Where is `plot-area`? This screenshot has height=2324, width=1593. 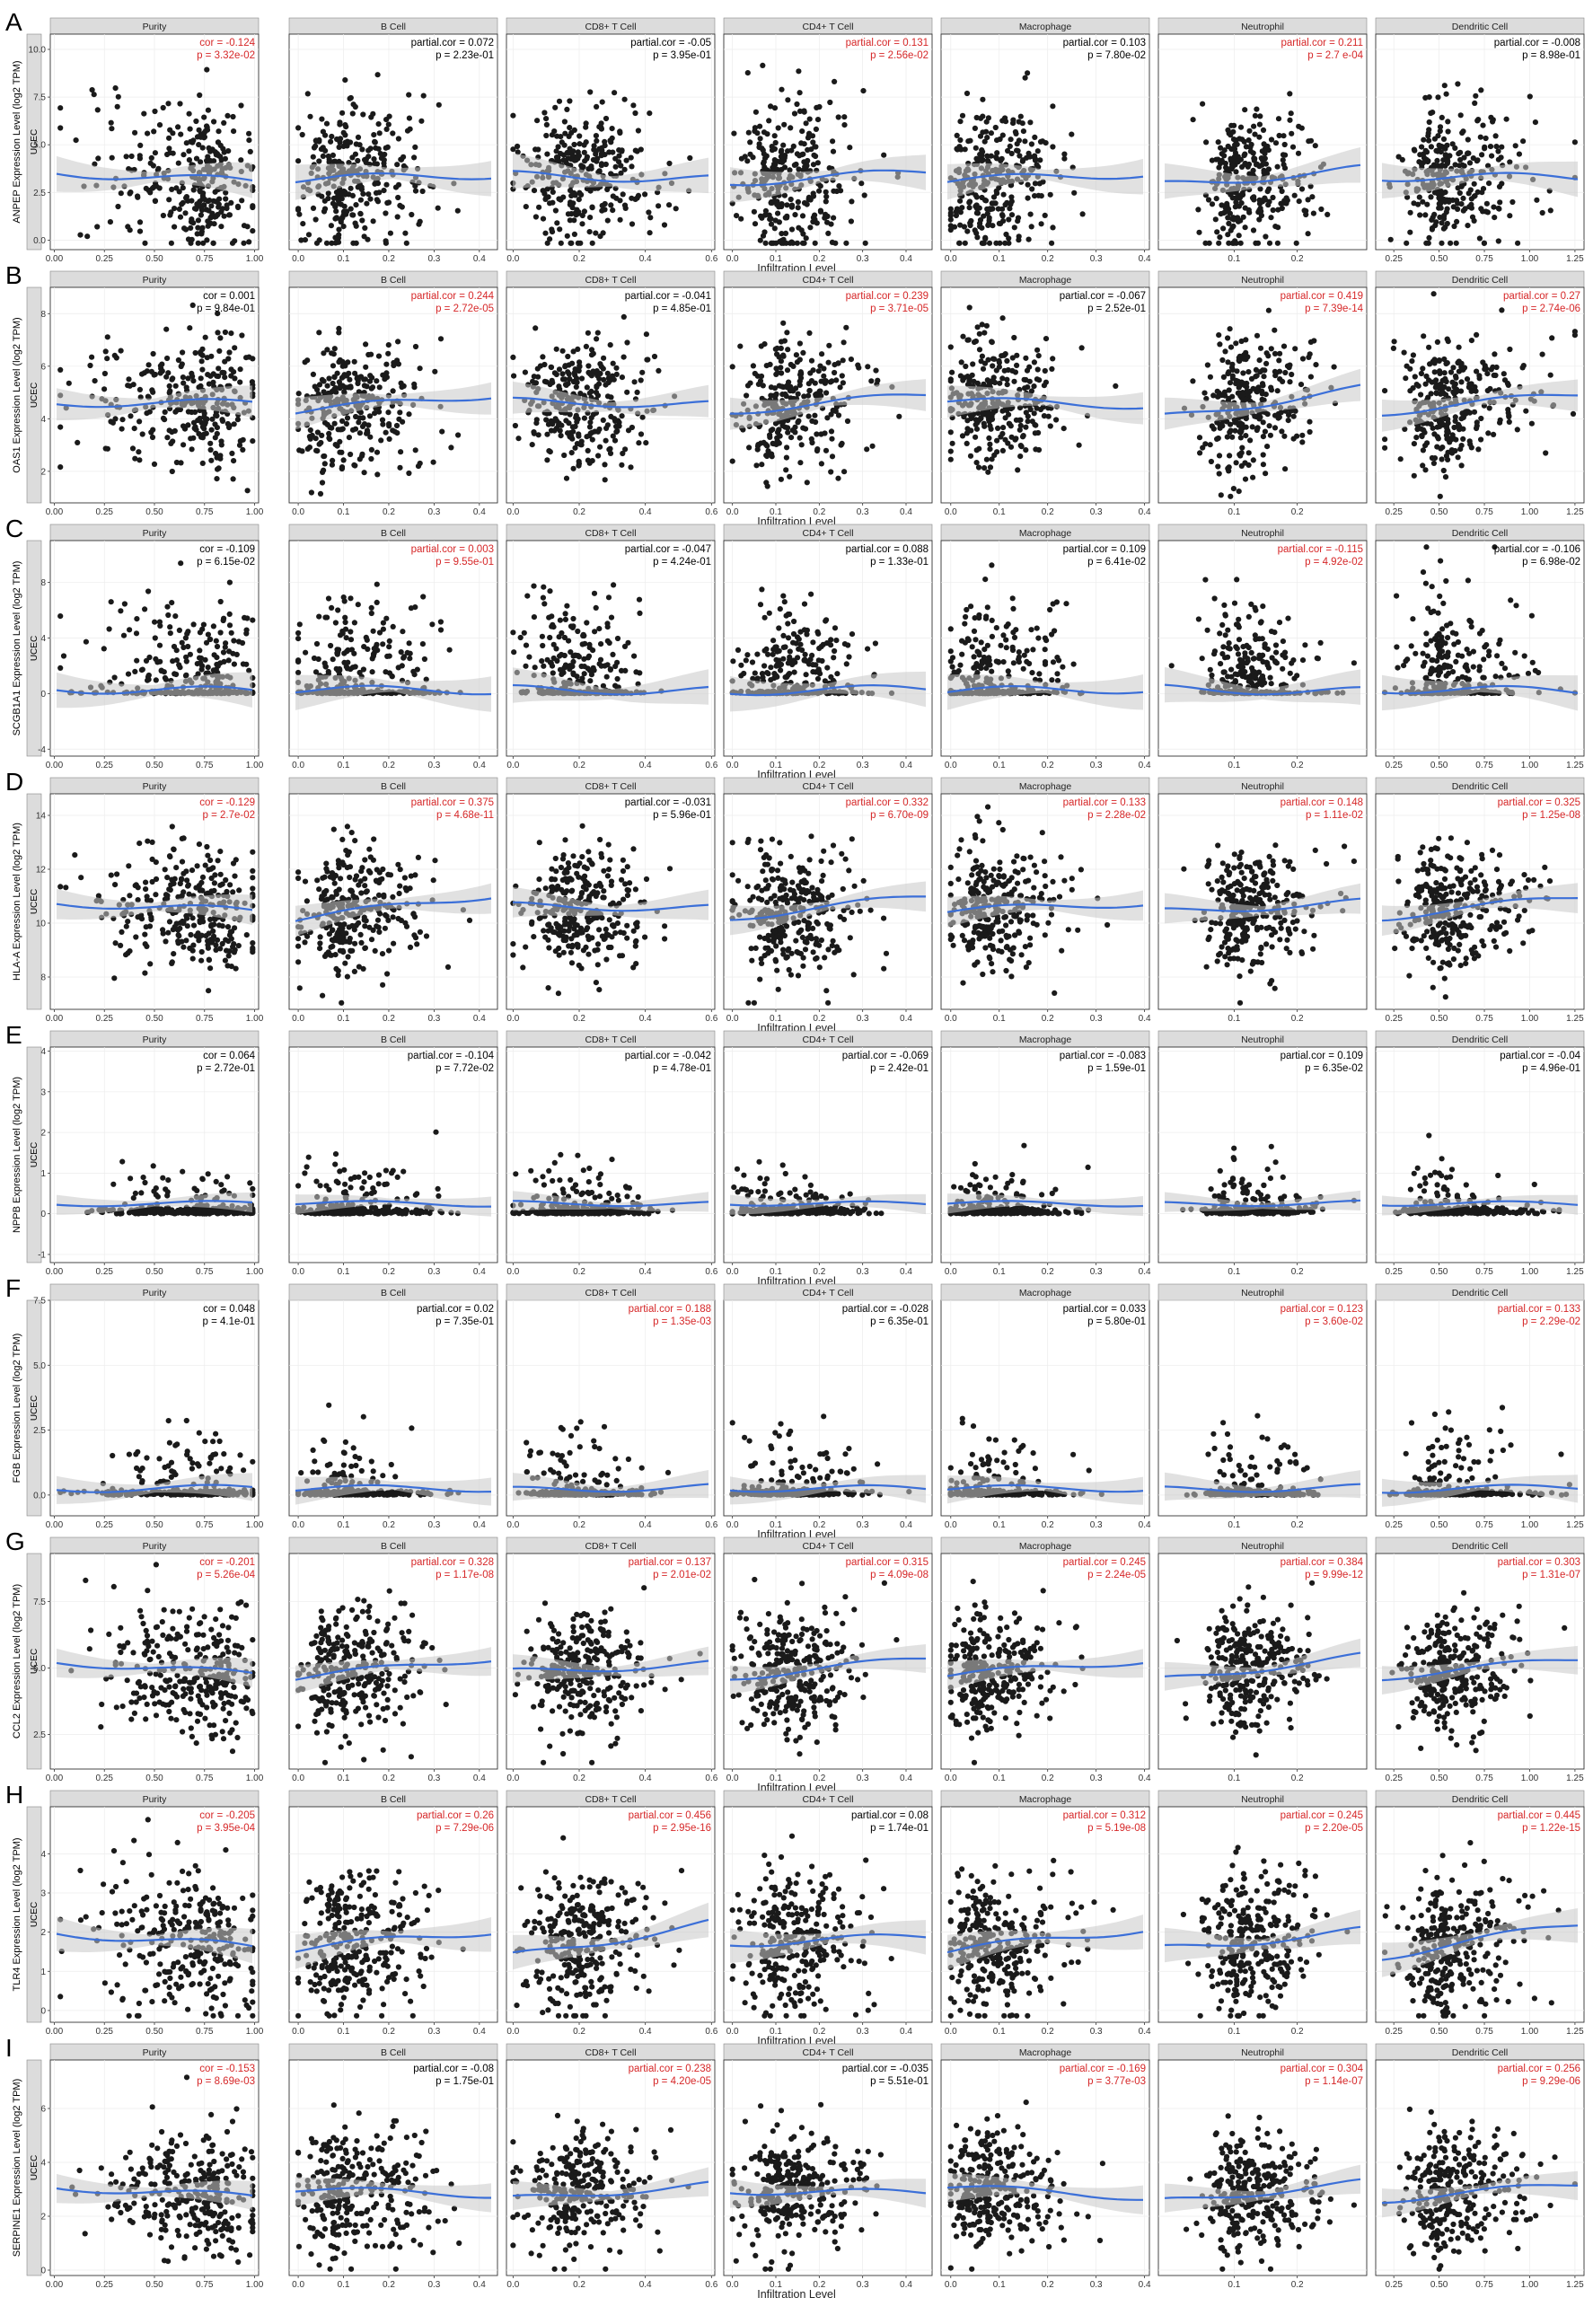 plot-area is located at coordinates (393, 649).